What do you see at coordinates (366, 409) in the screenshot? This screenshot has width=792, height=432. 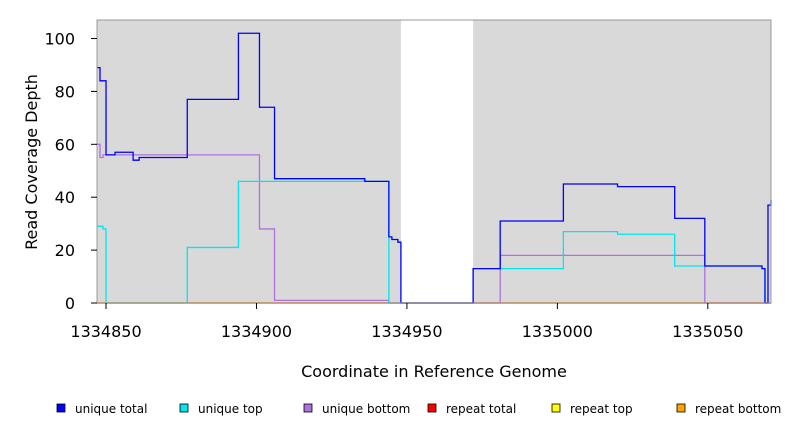 I see `legend-label: unique bottom` at bounding box center [366, 409].